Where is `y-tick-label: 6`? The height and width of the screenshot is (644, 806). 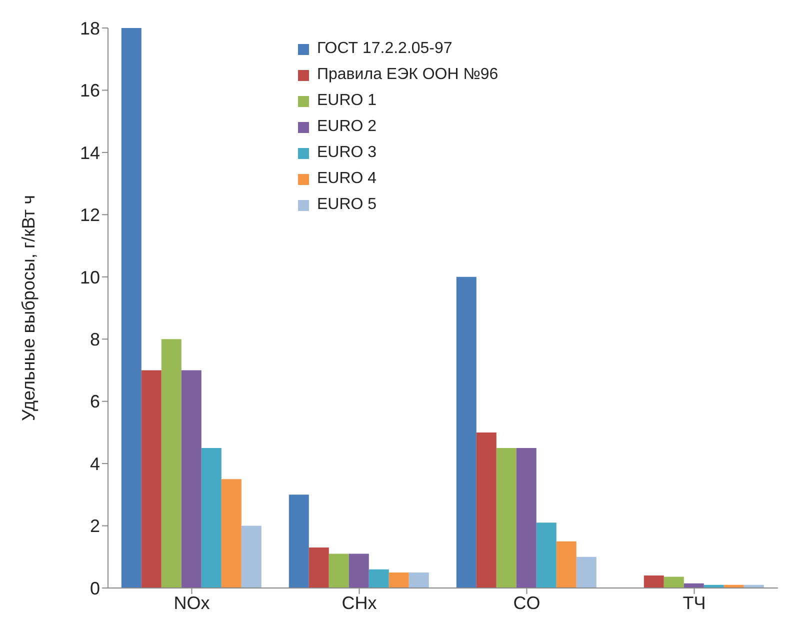
y-tick-label: 6 is located at coordinates (95, 402).